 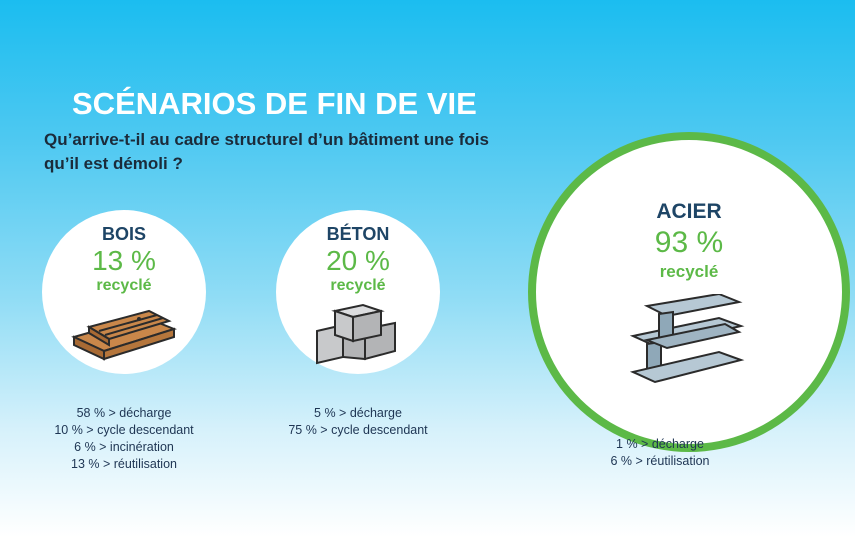 I want to click on recycled-percent: 13 %, so click(x=124, y=260).